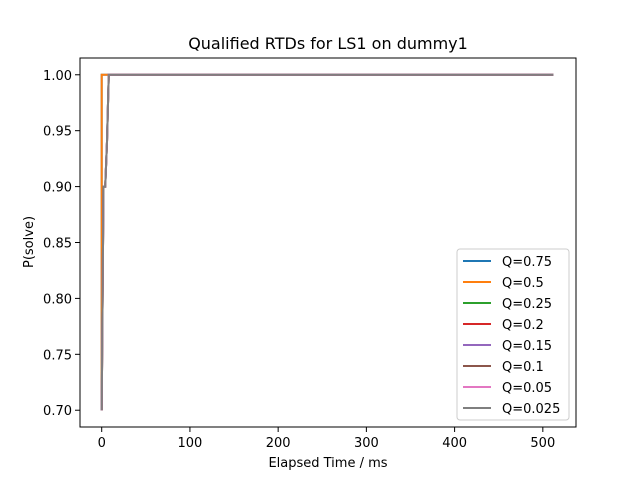  Describe the element at coordinates (366, 443) in the screenshot. I see `x-tick-label: 300` at that location.